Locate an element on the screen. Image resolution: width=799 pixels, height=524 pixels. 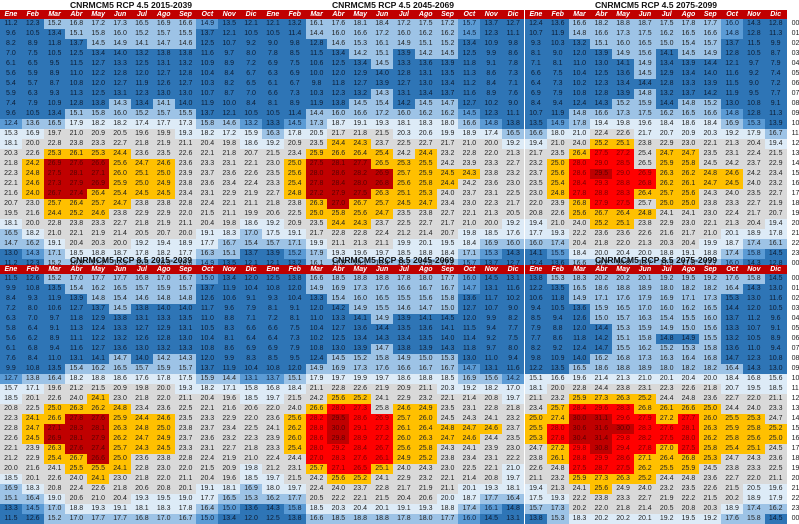
temperature-cell: 22.1 is located at coordinates (491, 469).